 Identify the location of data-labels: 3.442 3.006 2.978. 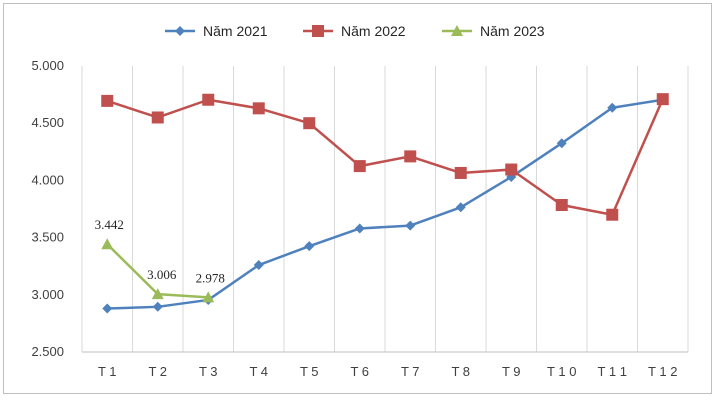
(160, 251).